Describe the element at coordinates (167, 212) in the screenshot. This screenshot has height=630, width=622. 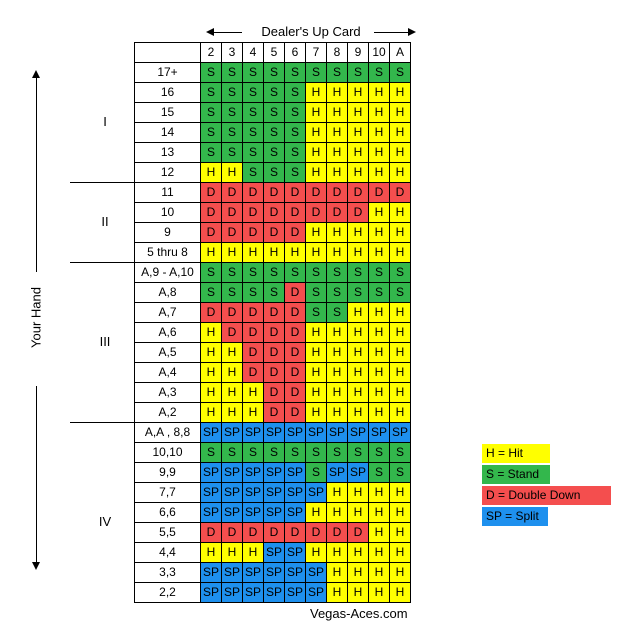
I see `player-hand-label: 10` at that location.